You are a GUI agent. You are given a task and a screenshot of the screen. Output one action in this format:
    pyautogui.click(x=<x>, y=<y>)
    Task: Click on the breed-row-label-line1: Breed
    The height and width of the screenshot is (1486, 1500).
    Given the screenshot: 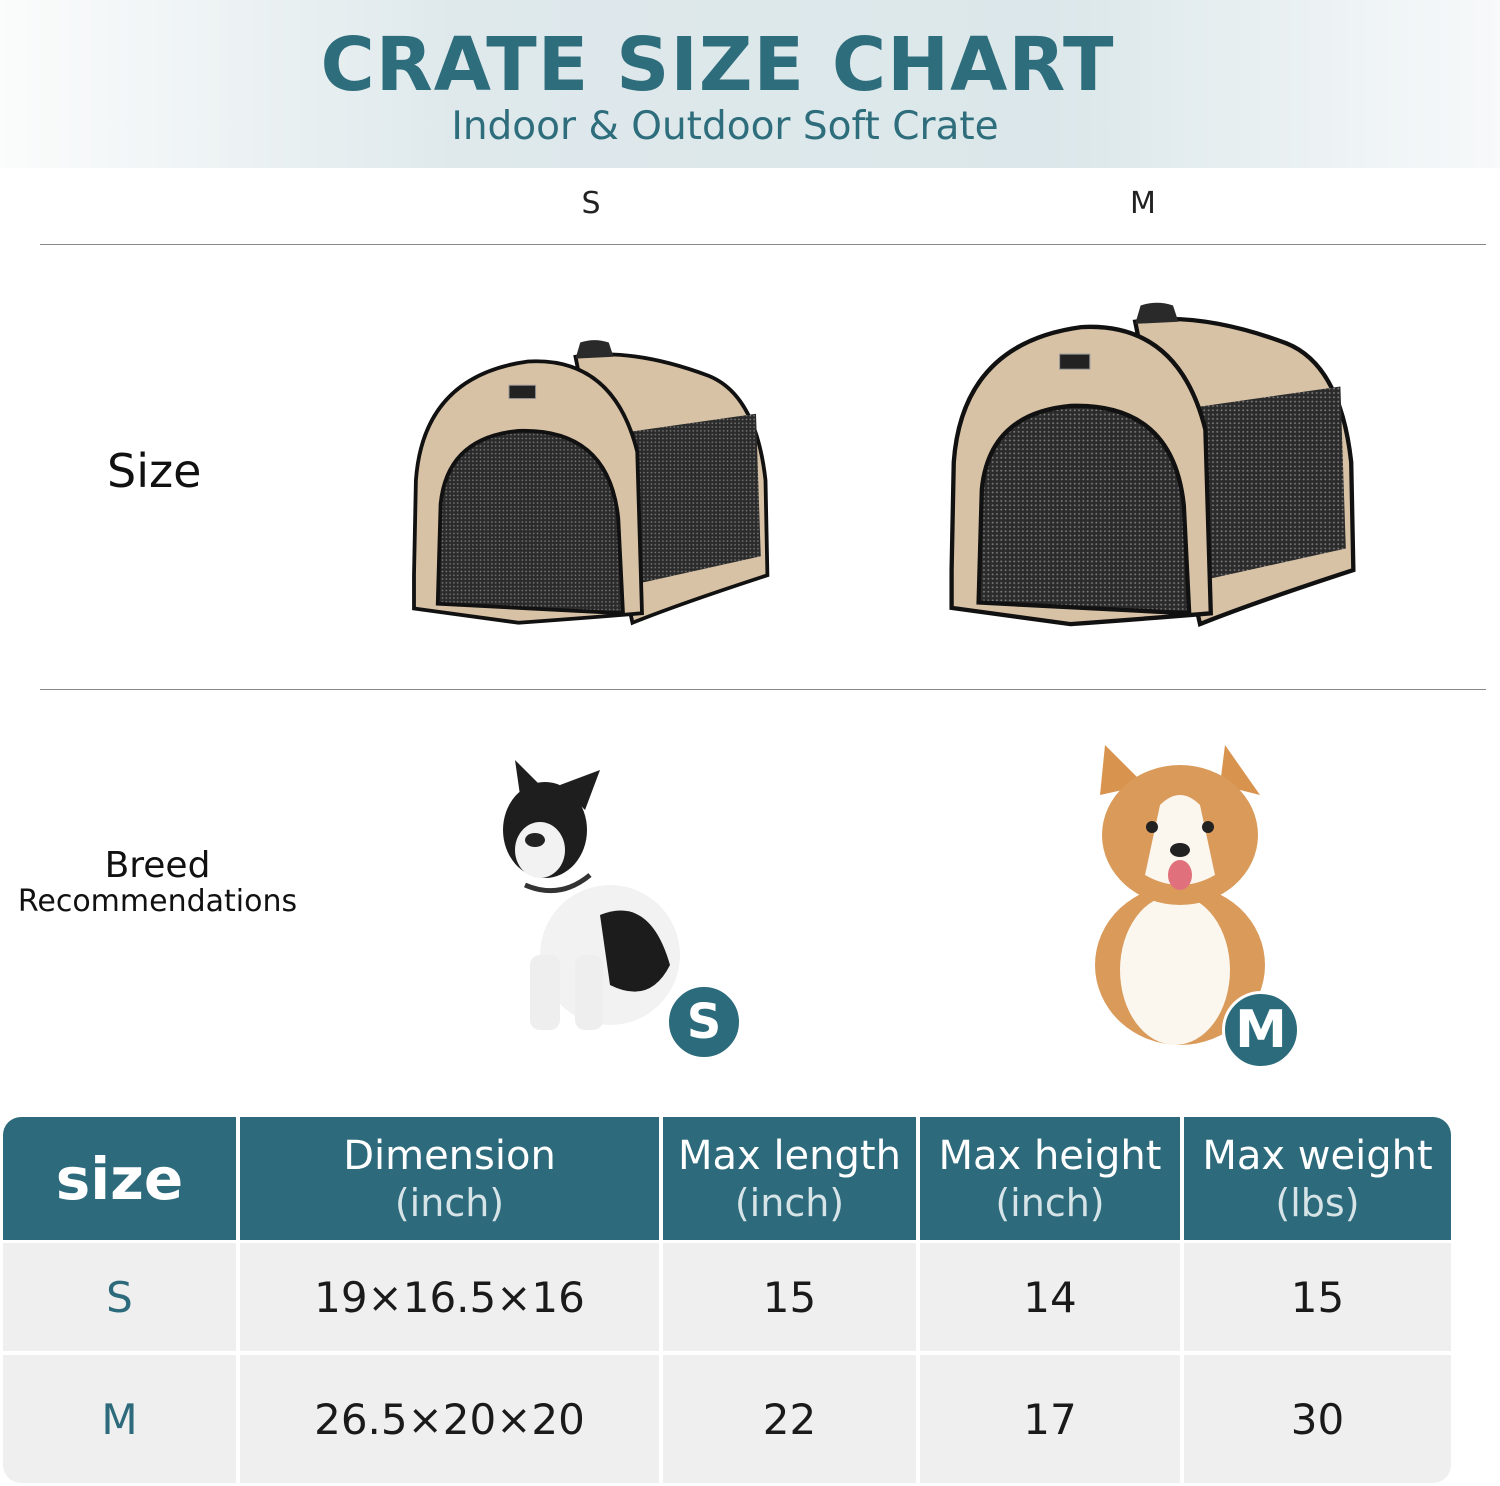 What is the action you would take?
    pyautogui.click(x=157, y=865)
    